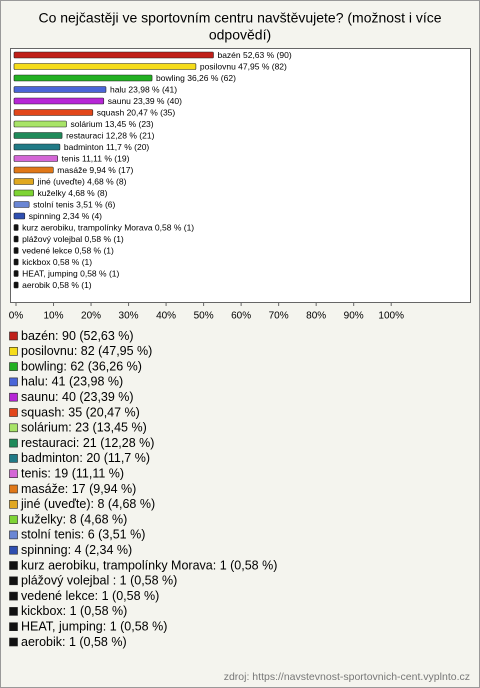  I want to click on value-label: stolní tenis 3,51 % (6), so click(74, 204).